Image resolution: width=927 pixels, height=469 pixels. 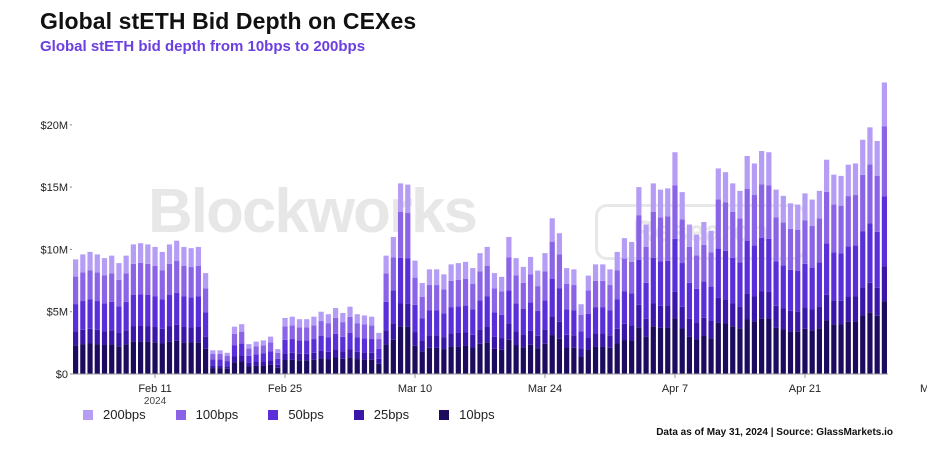 What do you see at coordinates (114, 414) in the screenshot?
I see `legend-item-200bps: 200bps` at bounding box center [114, 414].